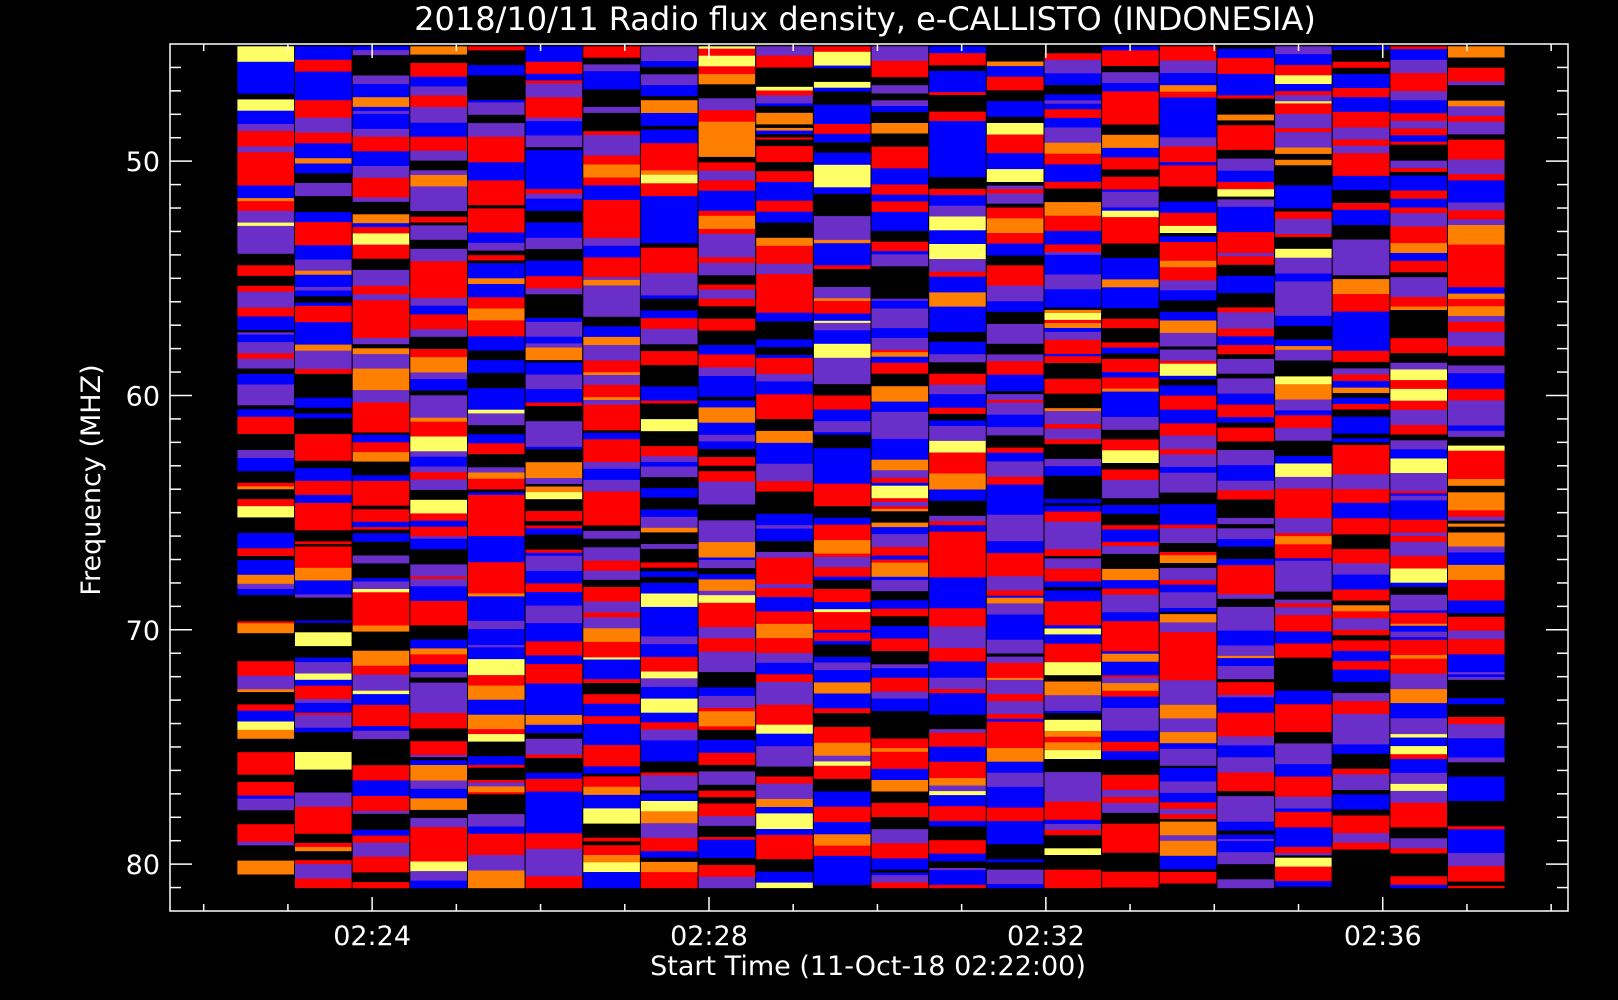 The width and height of the screenshot is (1618, 1000). Describe the element at coordinates (1505, 467) in the screenshot. I see `sweep-separator` at that location.